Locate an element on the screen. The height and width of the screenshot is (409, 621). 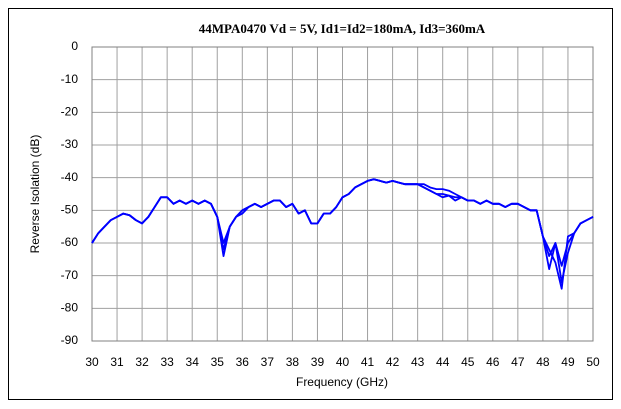
y-tick-label: -90 is located at coordinates (70, 340).